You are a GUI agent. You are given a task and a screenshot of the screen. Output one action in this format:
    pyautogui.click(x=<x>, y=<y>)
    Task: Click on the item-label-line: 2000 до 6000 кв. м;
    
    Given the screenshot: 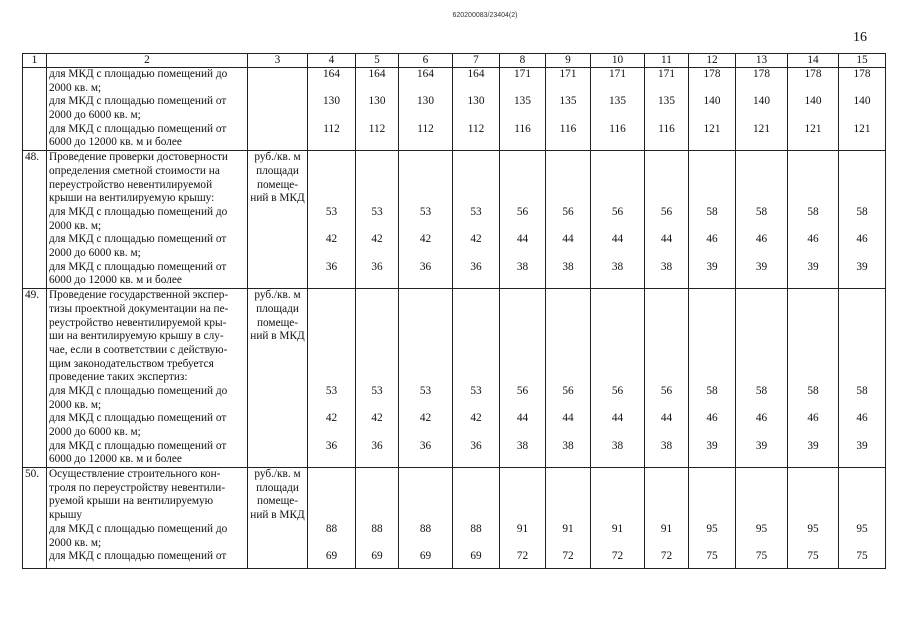 What is the action you would take?
    pyautogui.click(x=95, y=252)
    